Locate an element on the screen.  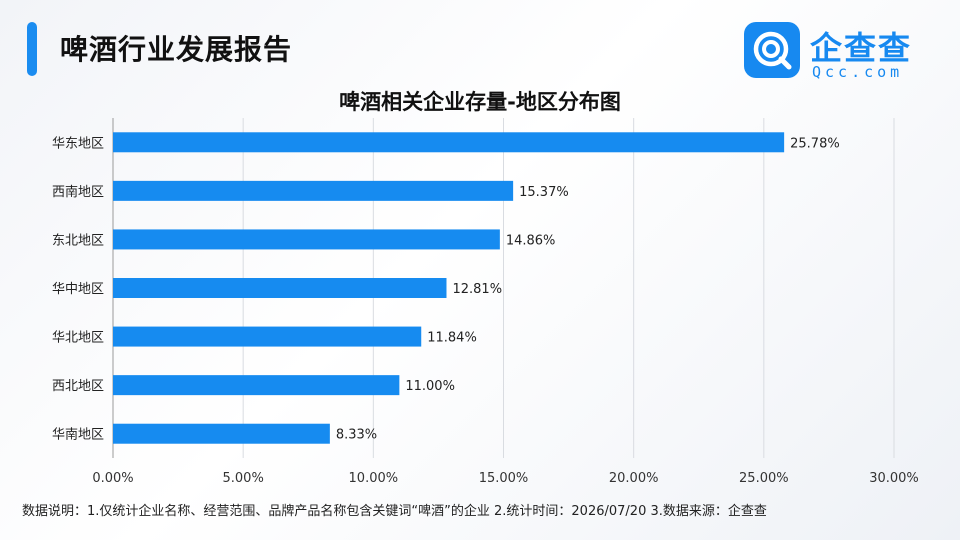
value-label: 11.84% is located at coordinates (452, 338).